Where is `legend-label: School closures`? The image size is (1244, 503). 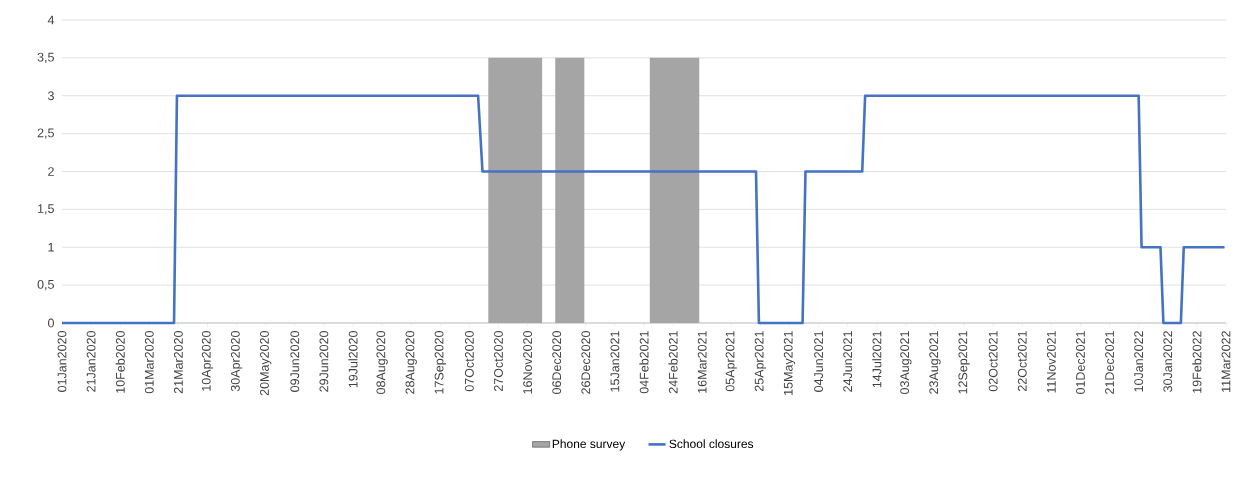 legend-label: School closures is located at coordinates (711, 444).